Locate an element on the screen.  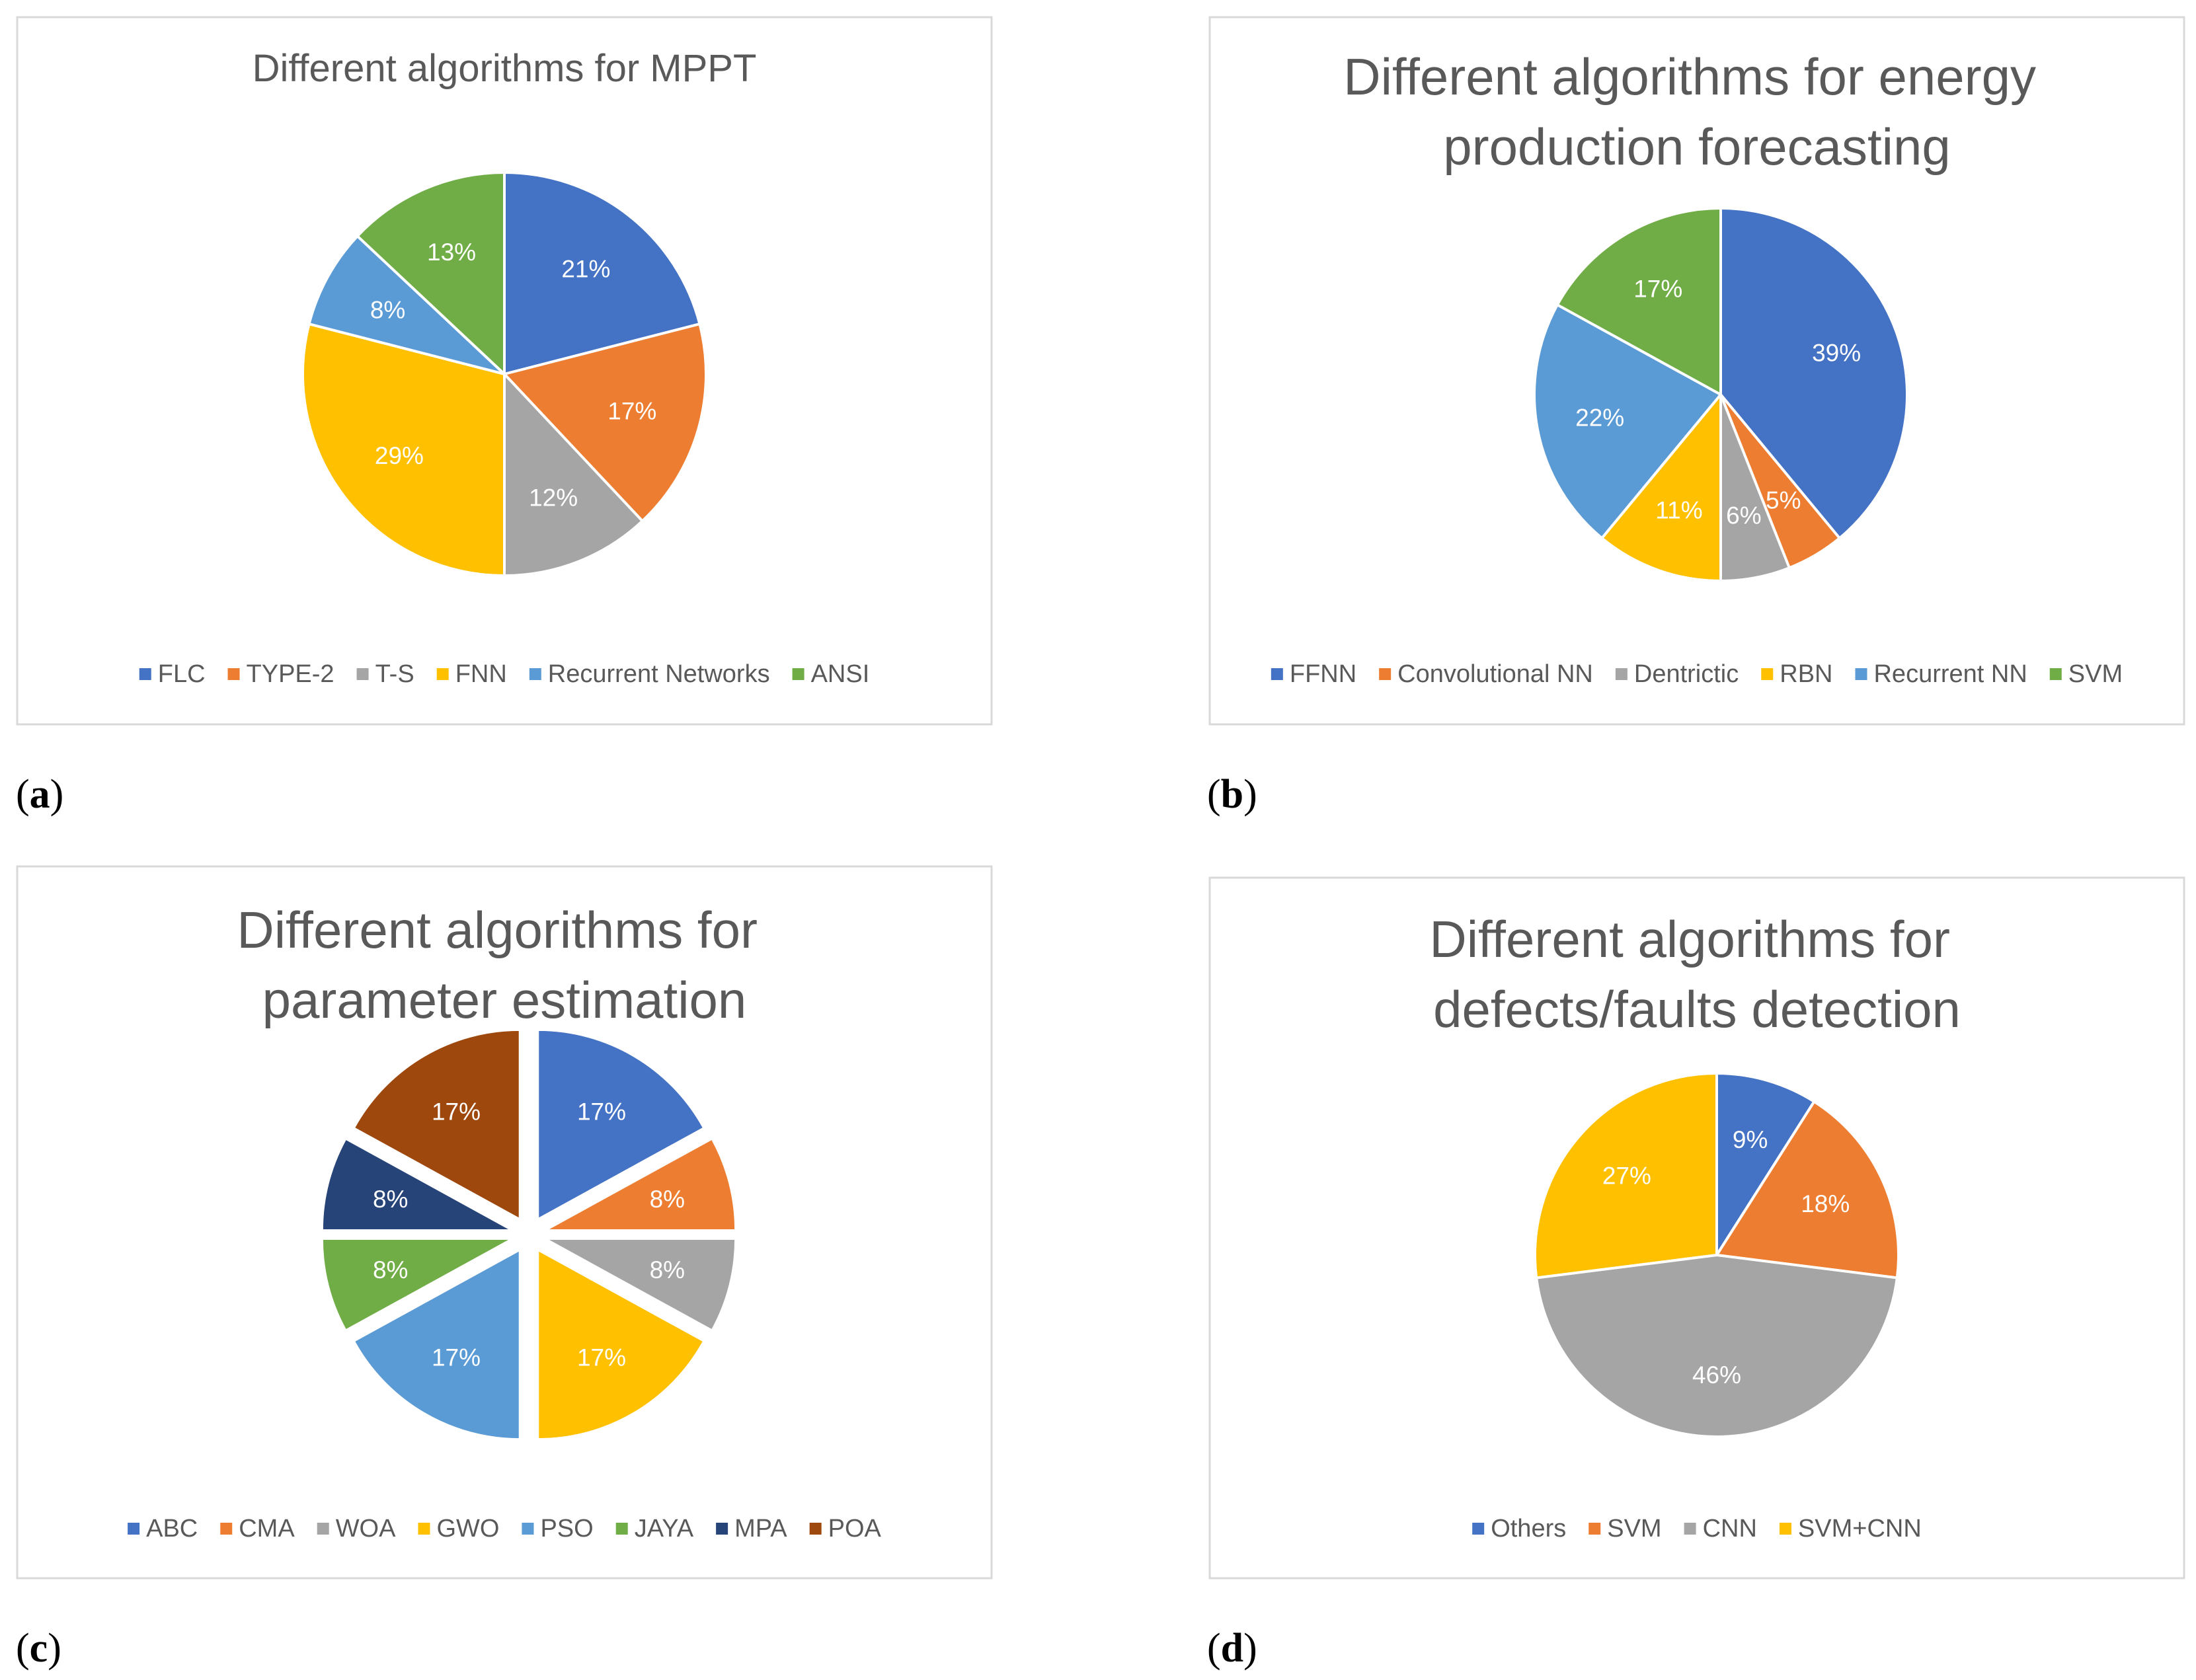
pie-slice-a-flc is located at coordinates (602, 273).